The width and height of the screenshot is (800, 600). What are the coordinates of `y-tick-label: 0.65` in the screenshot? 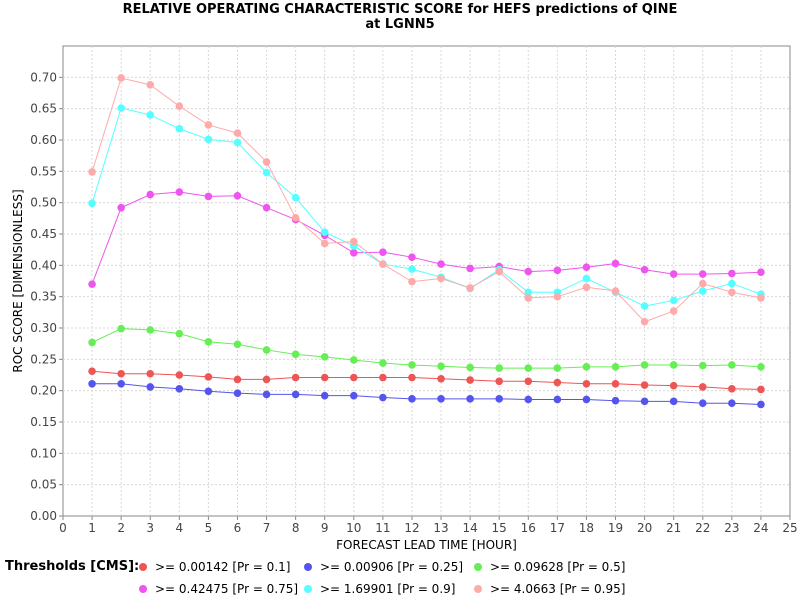 It's located at (43, 109).